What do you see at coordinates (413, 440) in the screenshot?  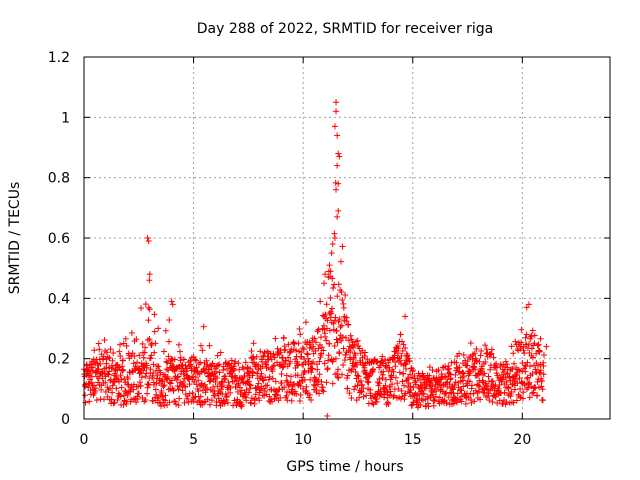 I see `x-tick-label: 15` at bounding box center [413, 440].